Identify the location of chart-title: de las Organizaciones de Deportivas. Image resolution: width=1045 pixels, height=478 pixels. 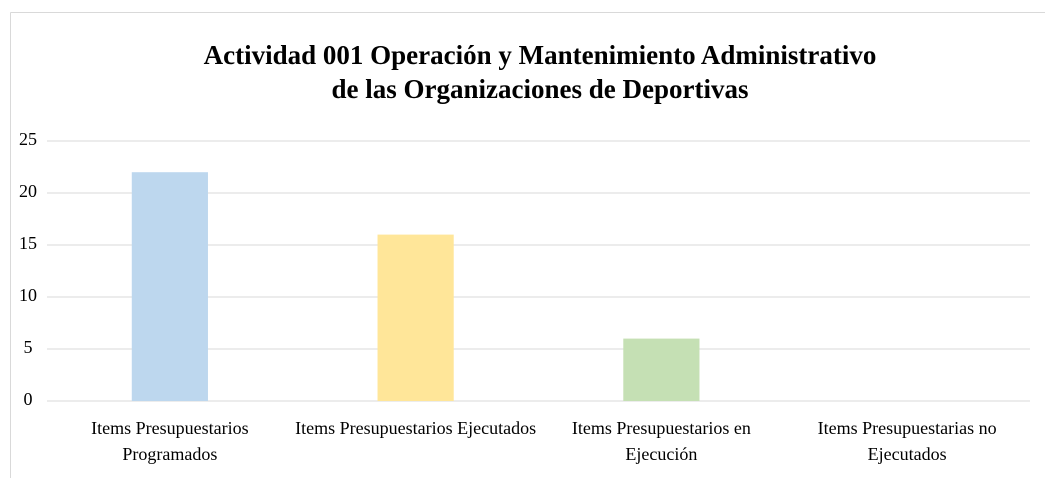
(540, 89).